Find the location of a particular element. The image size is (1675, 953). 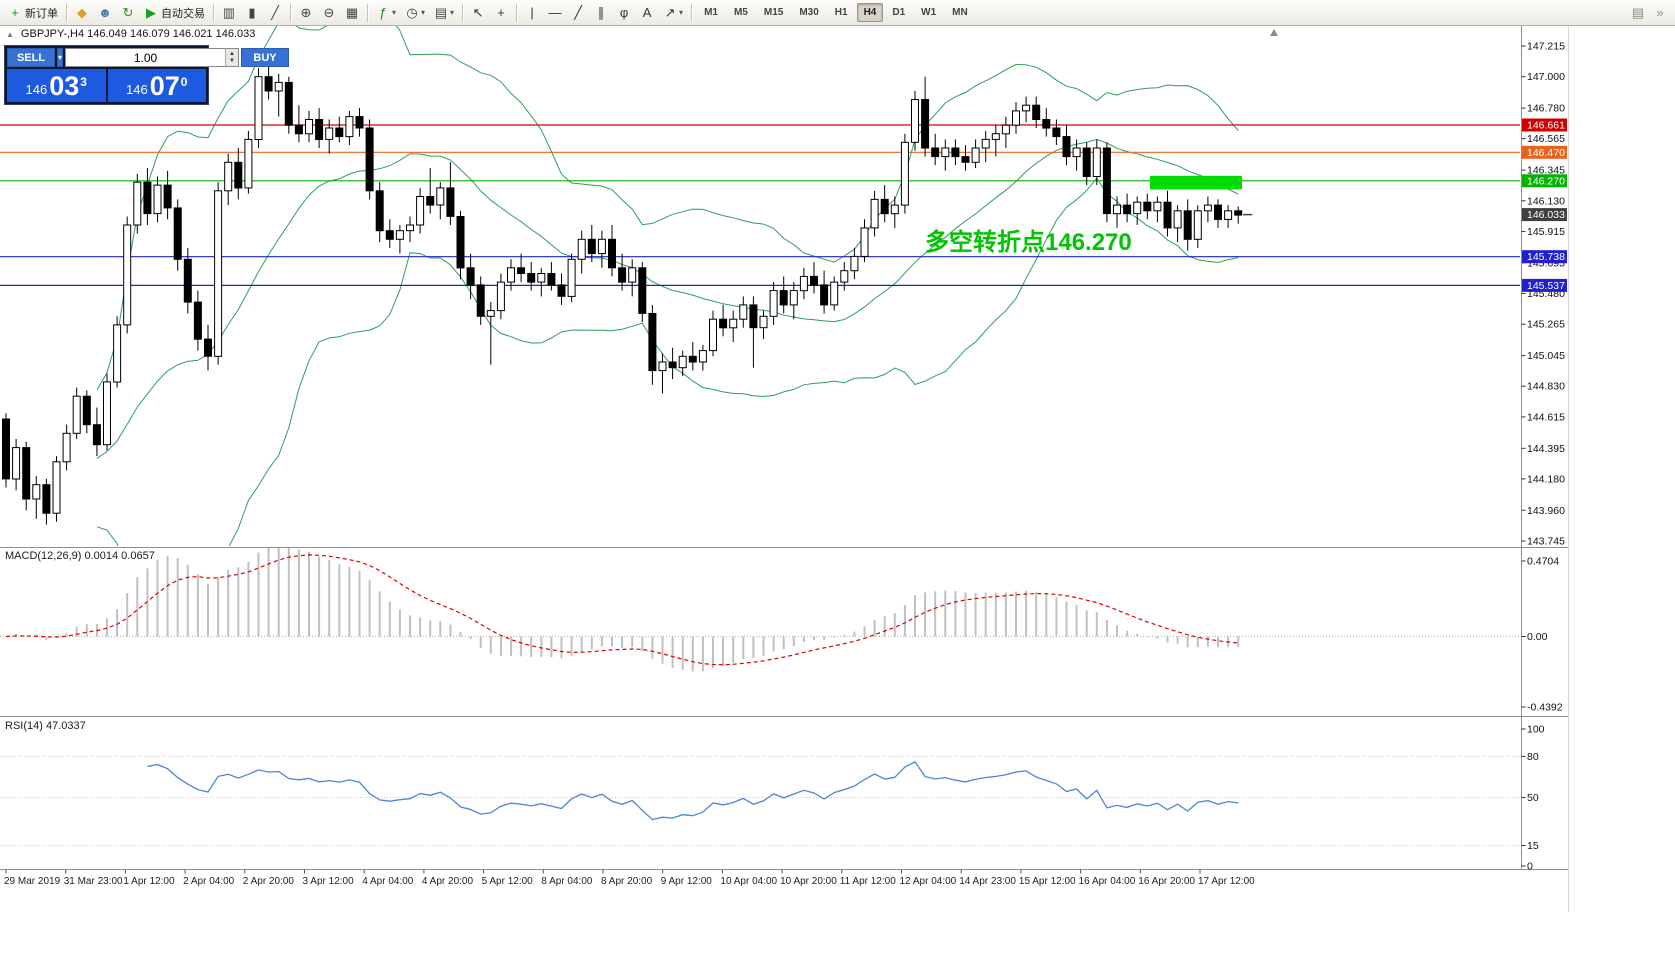

time-axis-label: 2 Apr 20:00 is located at coordinates (269, 881).